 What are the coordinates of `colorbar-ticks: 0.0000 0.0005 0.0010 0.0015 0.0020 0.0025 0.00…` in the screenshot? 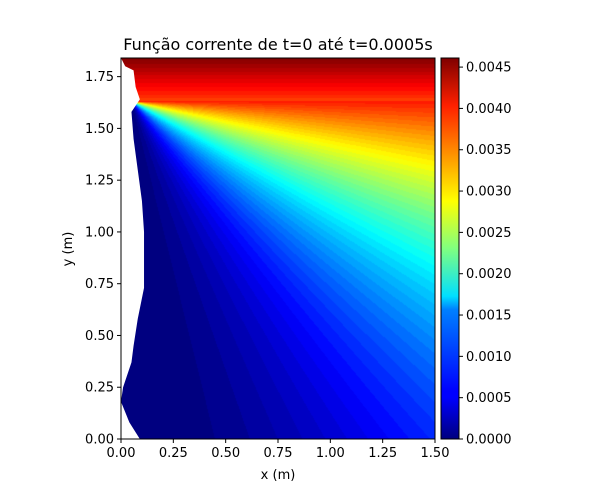 It's located at (485, 254).